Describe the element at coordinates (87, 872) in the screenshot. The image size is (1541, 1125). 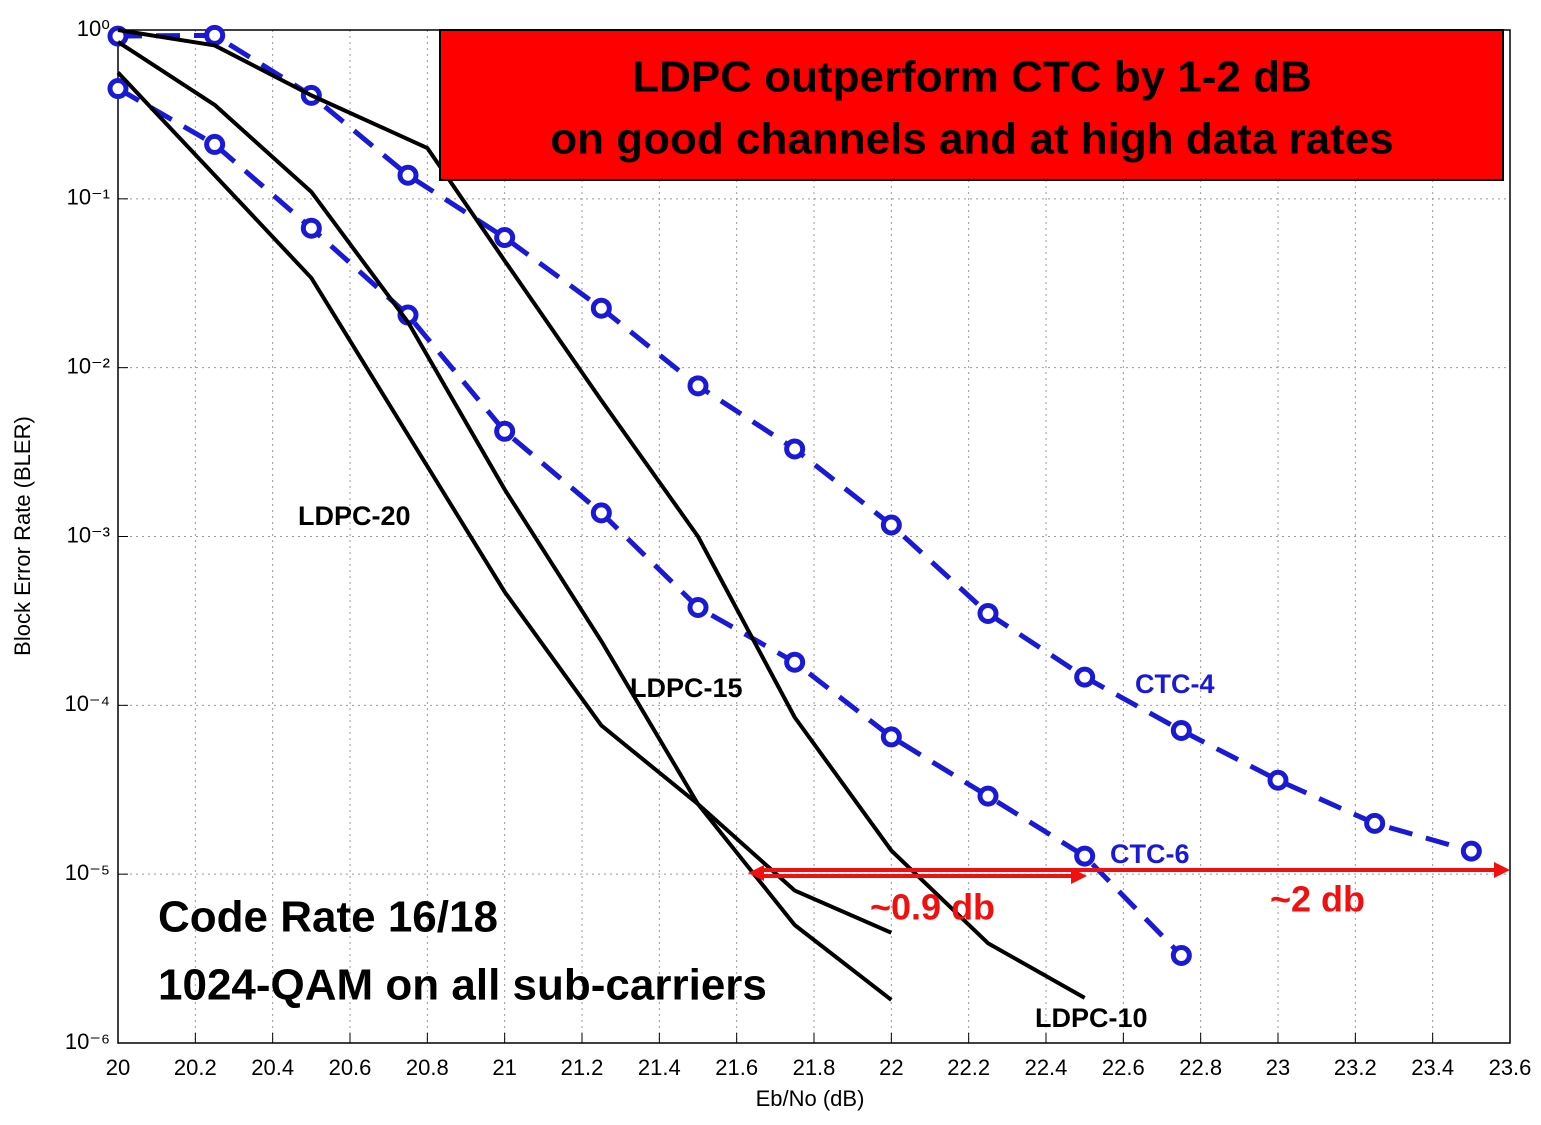
I see `y-tick-label: 10⁻⁵` at that location.